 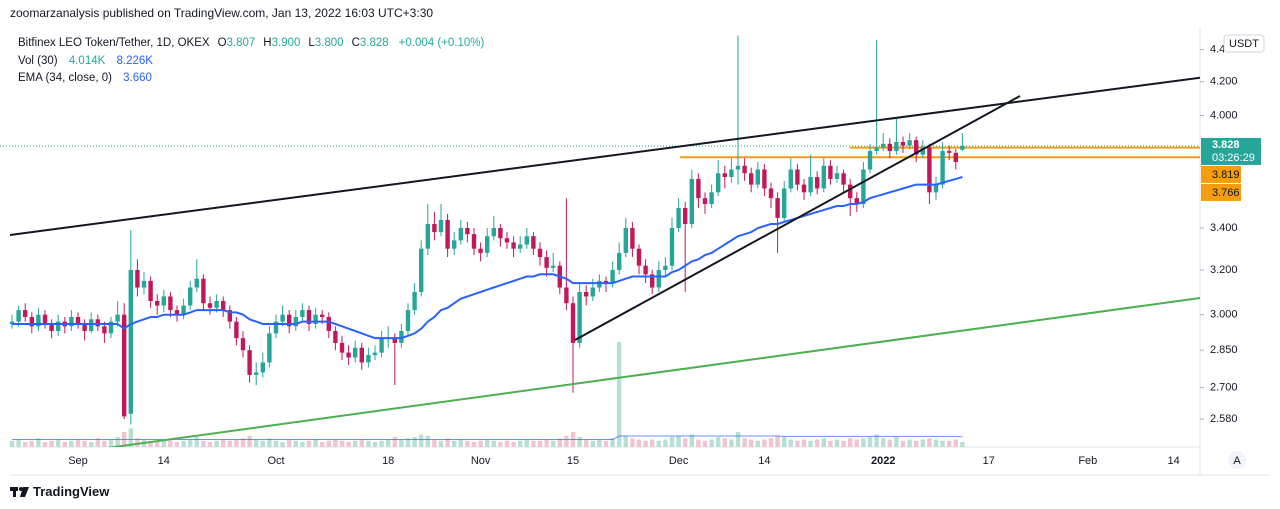 What do you see at coordinates (286, 43) in the screenshot?
I see `ohlc-value: 3.900` at bounding box center [286, 43].